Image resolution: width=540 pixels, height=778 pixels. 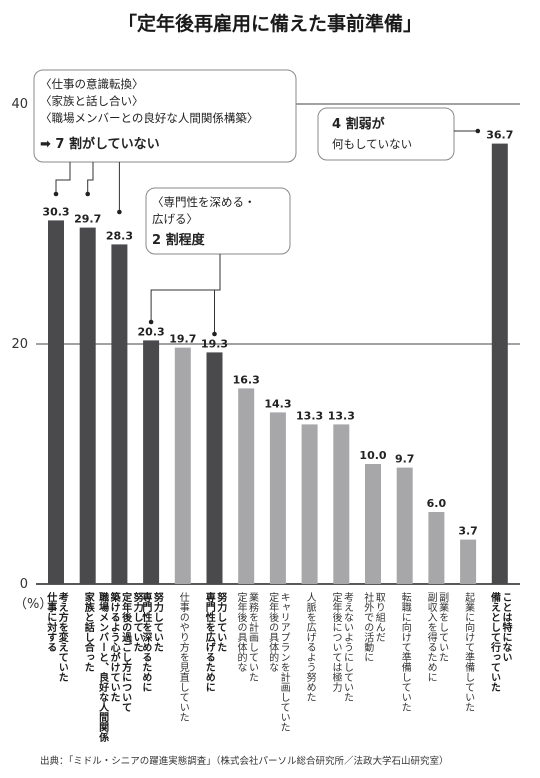 What do you see at coordinates (119, 235) in the screenshot?
I see `value-label-3: 28.3` at bounding box center [119, 235].